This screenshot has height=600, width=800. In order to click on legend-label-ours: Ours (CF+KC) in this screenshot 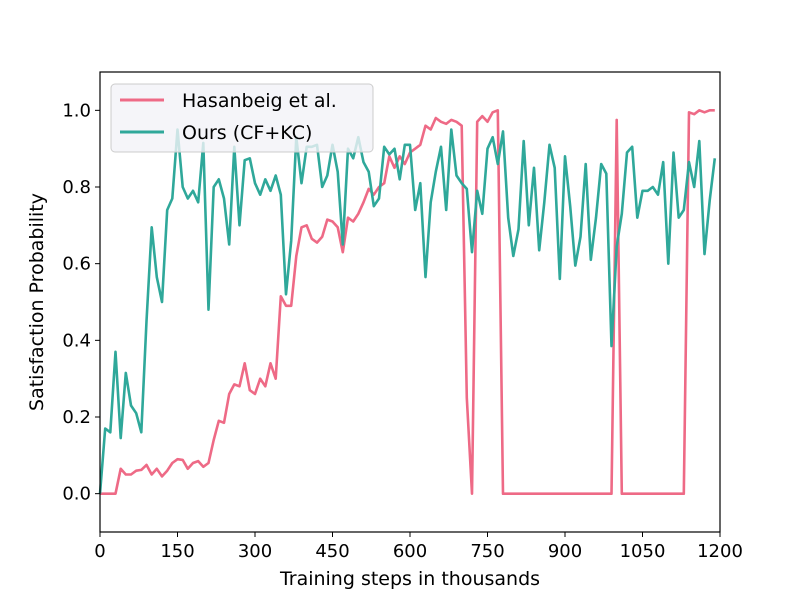, I will do `click(247, 133)`.